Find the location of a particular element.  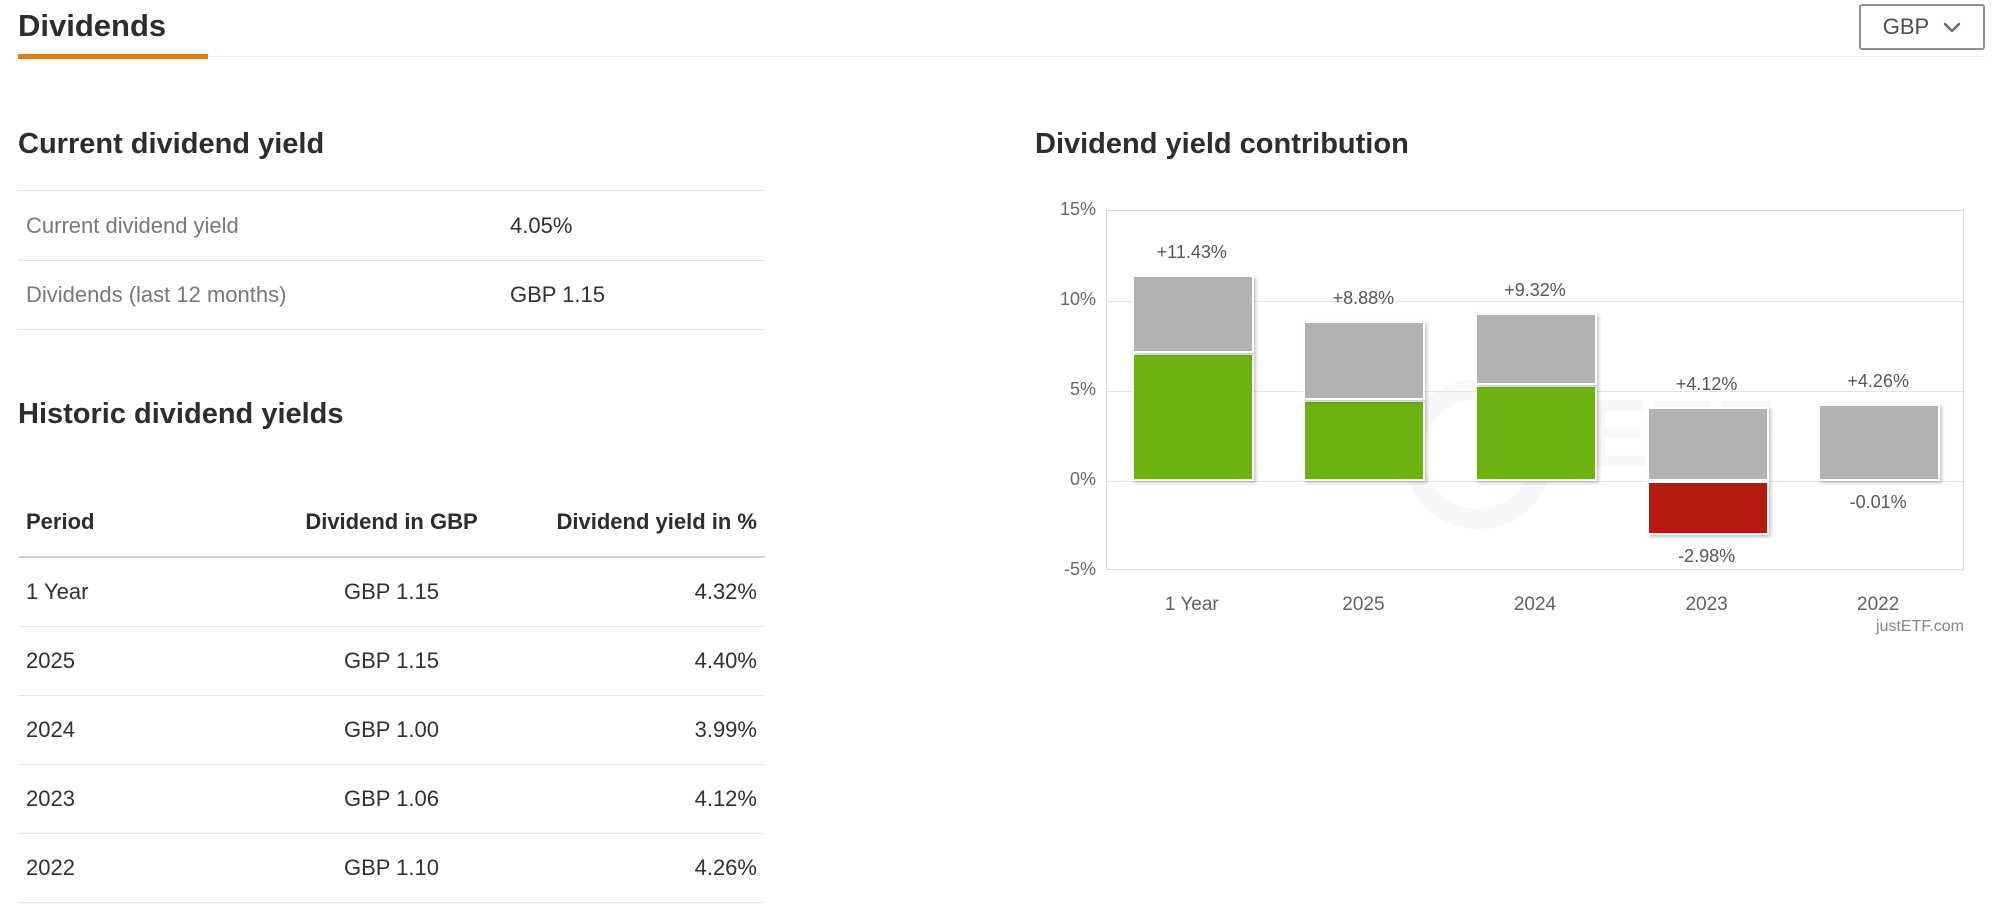

bar-segment-price-return-positive-1-year is located at coordinates (1192, 417).